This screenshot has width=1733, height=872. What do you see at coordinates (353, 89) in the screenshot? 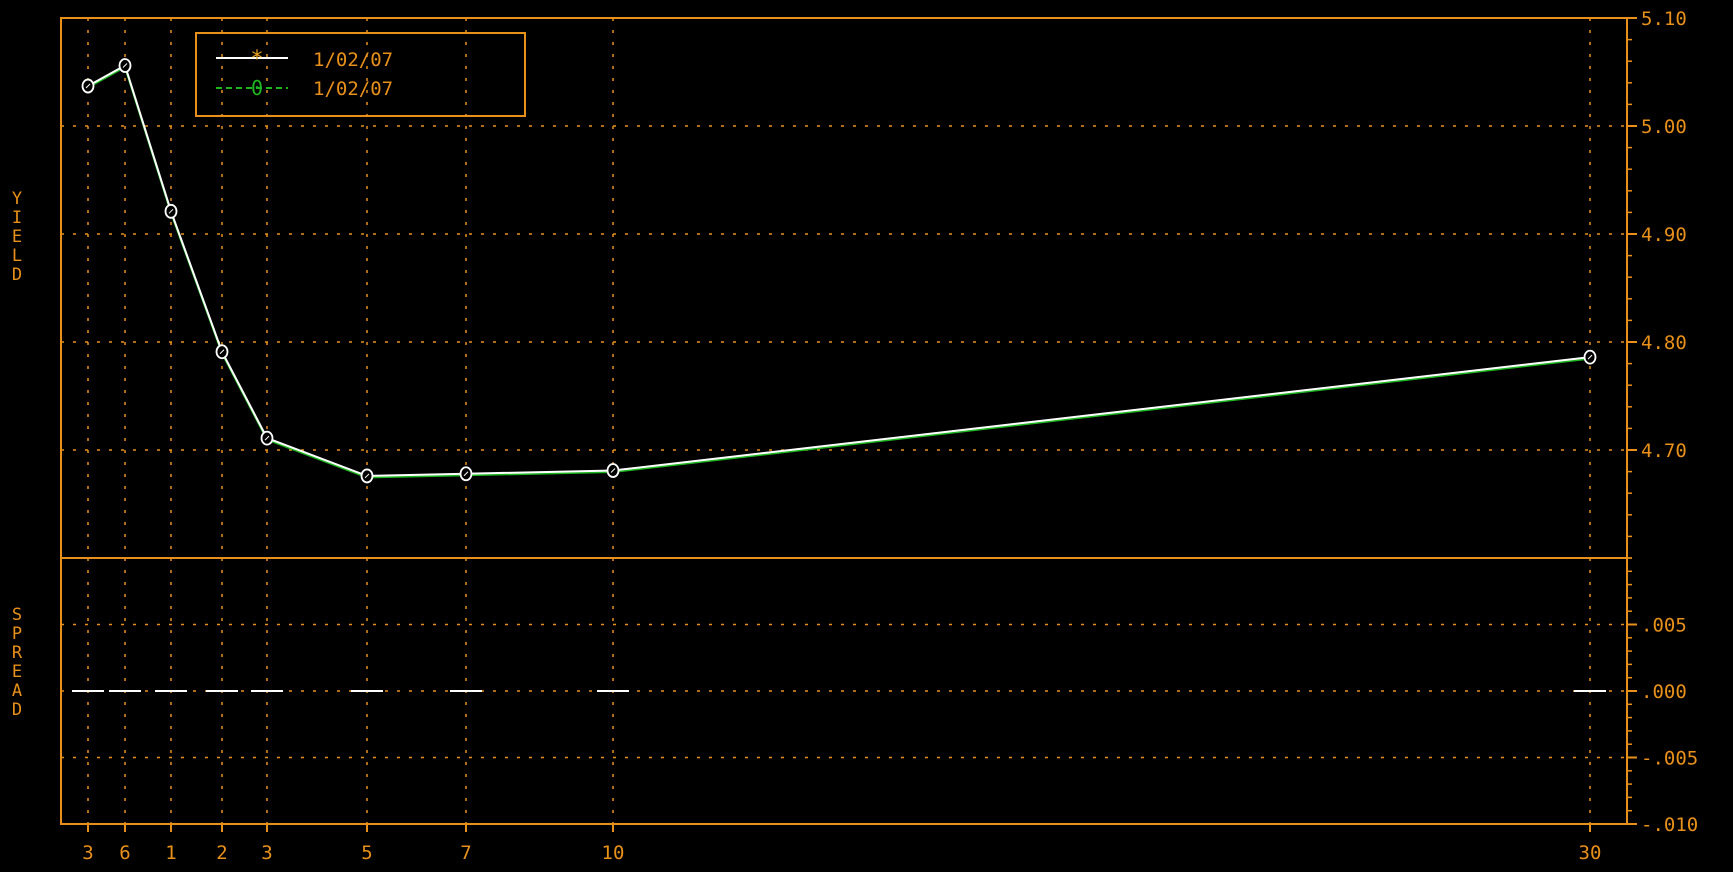
I see `legend-label-series-2: 1/02/07` at bounding box center [353, 89].